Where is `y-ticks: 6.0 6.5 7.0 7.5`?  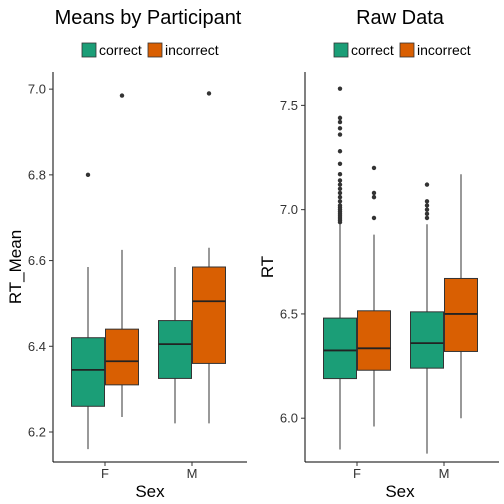 y-ticks: 6.0 6.5 7.0 7.5 is located at coordinates (292, 262).